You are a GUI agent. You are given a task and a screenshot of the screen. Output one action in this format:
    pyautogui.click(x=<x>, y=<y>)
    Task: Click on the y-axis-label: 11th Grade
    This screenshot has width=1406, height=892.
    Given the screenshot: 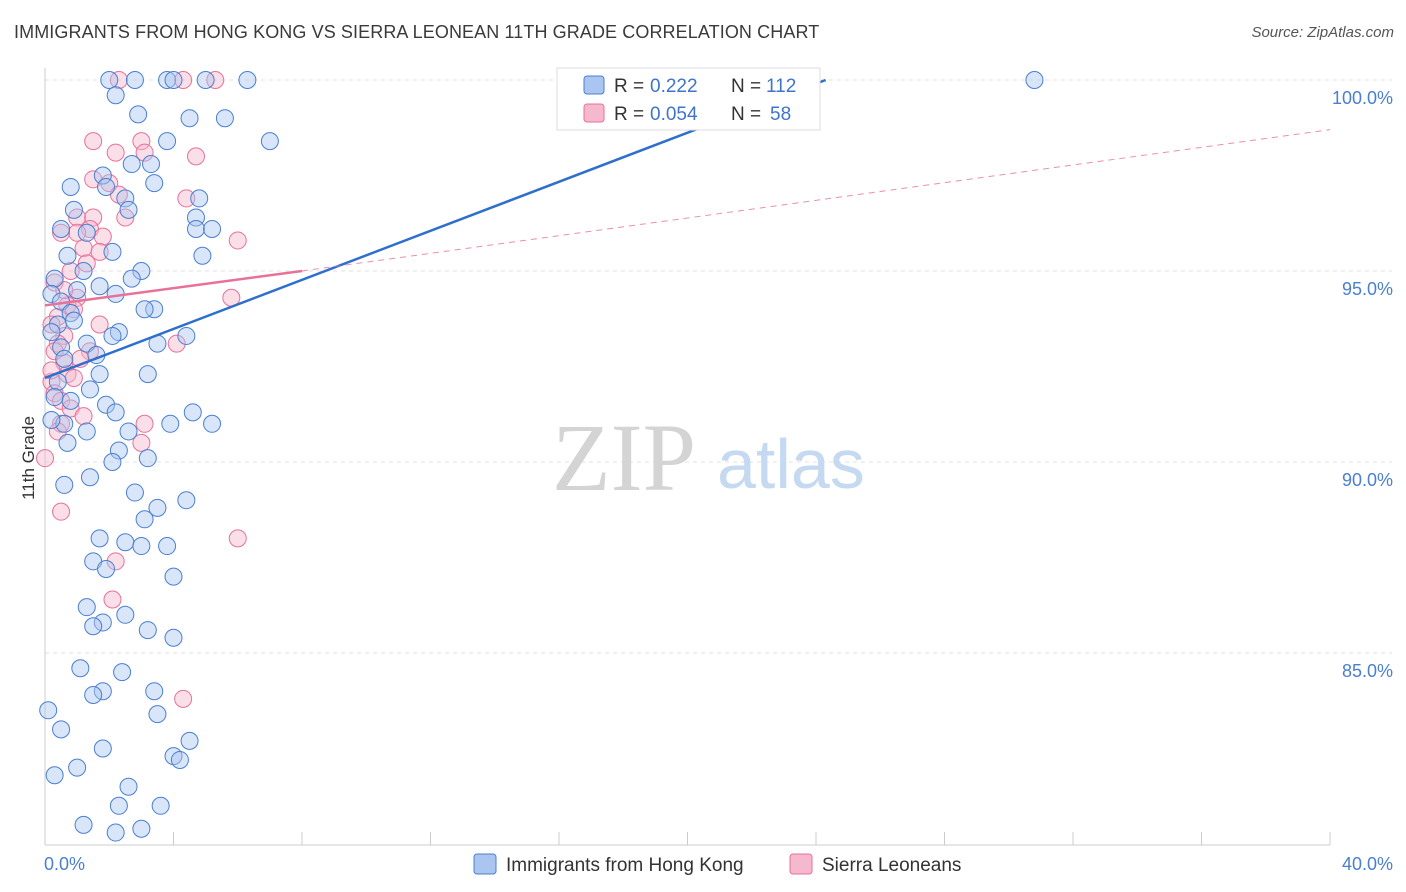 What is the action you would take?
    pyautogui.click(x=28, y=458)
    